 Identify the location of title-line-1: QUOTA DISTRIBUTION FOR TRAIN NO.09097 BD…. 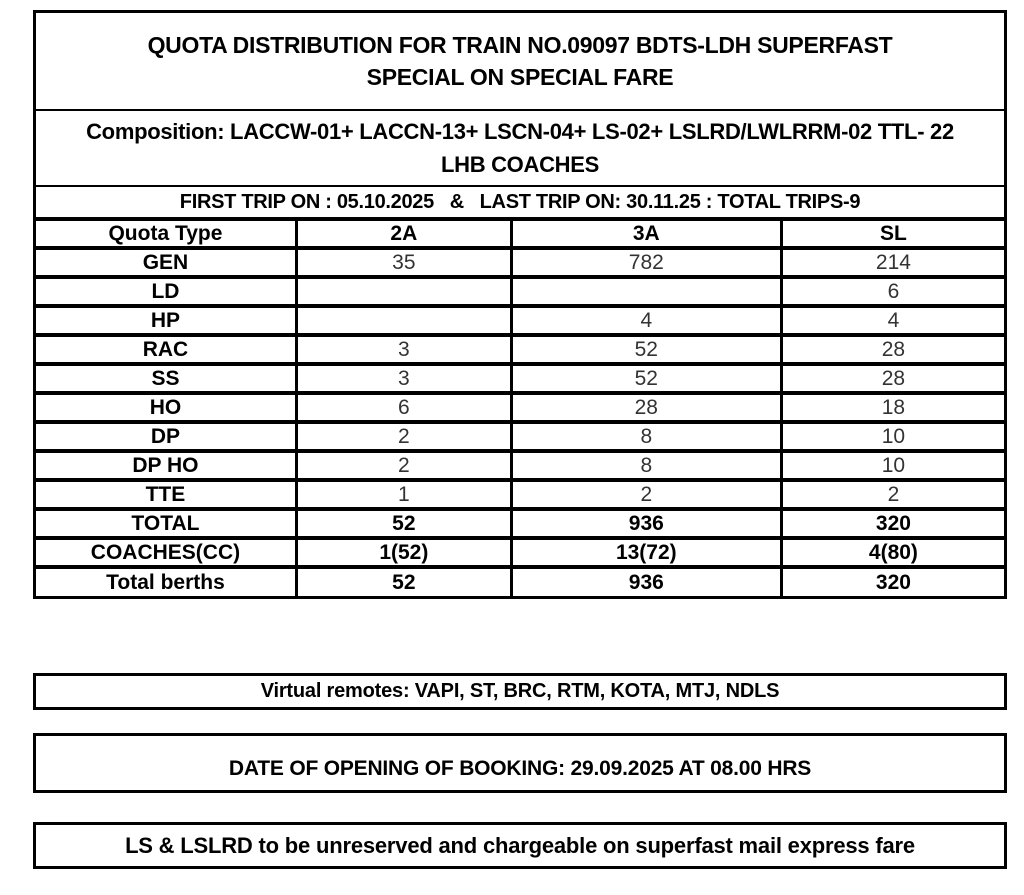
(520, 45).